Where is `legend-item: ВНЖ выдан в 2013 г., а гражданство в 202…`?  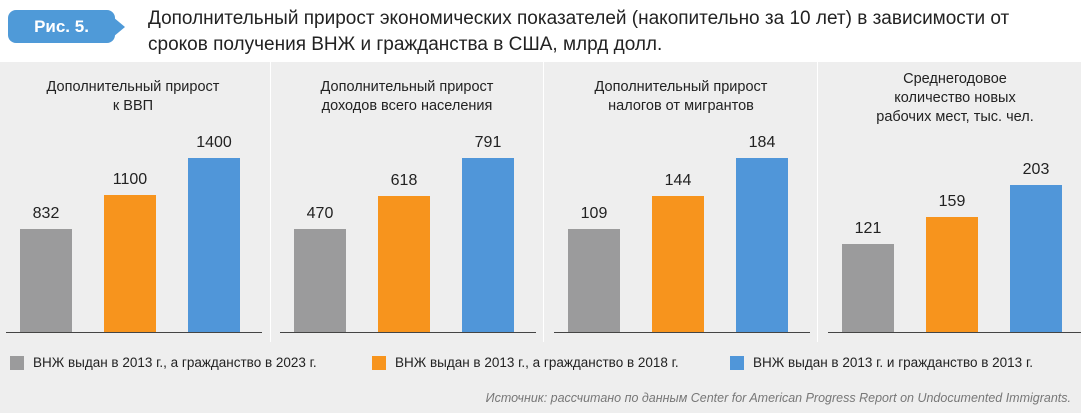
legend-item: ВНЖ выдан в 2013 г., а гражданство в 202… is located at coordinates (163, 362).